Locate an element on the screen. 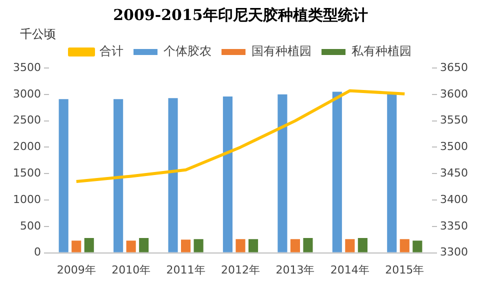 The image size is (481, 288). y2-tick-label: 3550 is located at coordinates (454, 120).